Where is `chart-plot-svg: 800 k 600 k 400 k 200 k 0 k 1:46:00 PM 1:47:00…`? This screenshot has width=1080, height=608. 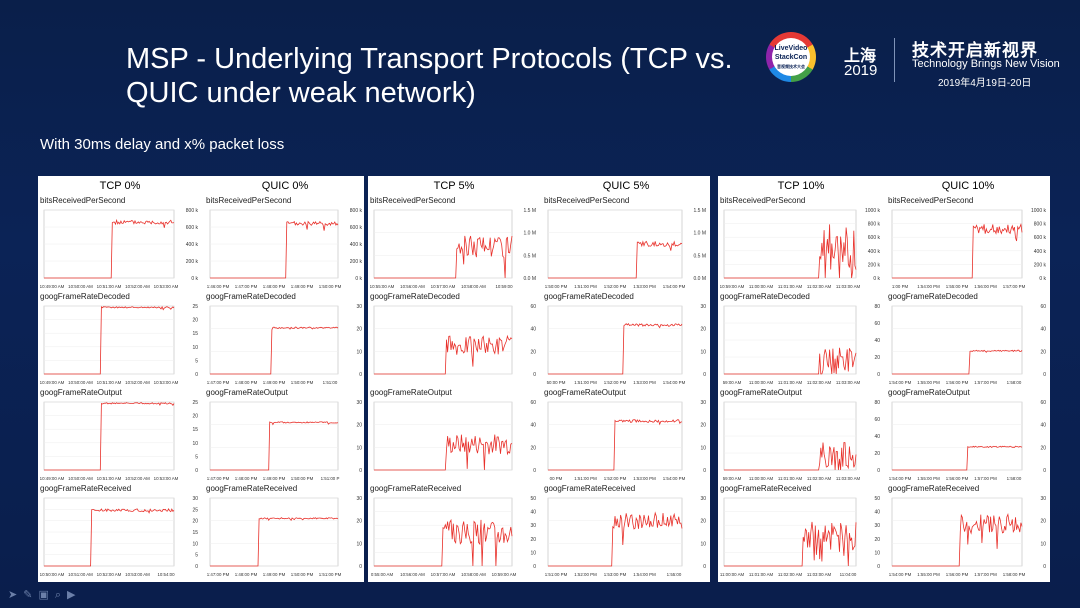
chart-plot-svg: 800 k 600 k 400 k 200 k 0 k 1:46:00 PM 1:47:00… is located at coordinates (285, 248).